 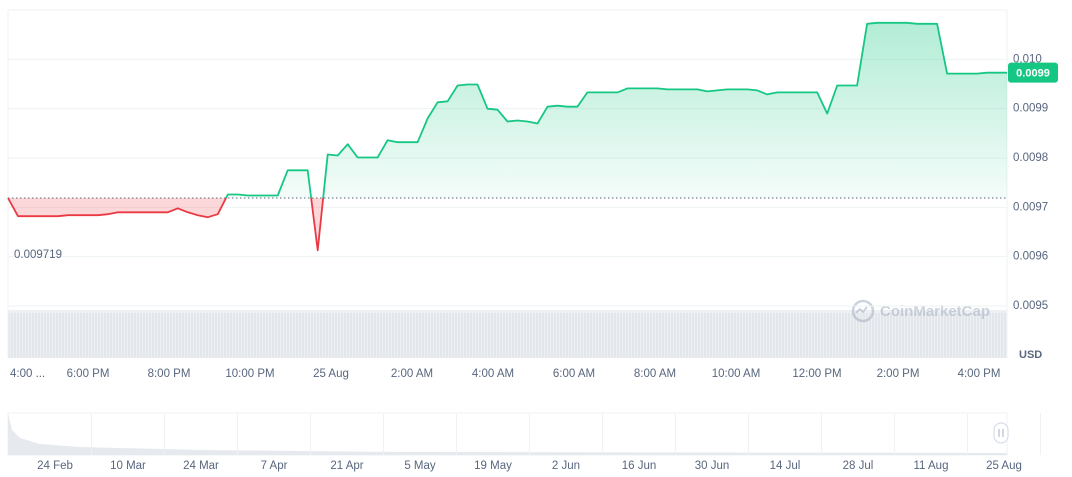 What do you see at coordinates (55, 466) in the screenshot?
I see `navigator-label: 24 Feb` at bounding box center [55, 466].